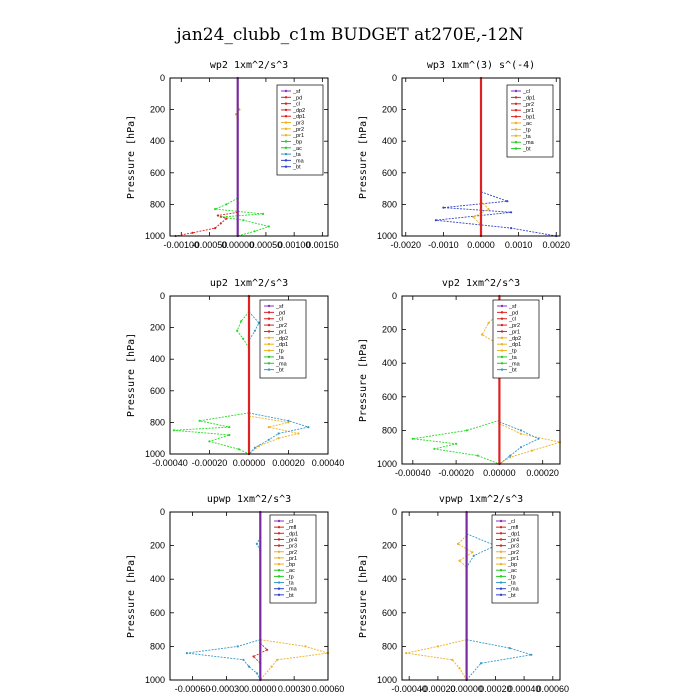 This screenshot has height=700, width=700. What do you see at coordinates (389, 546) in the screenshot?
I see `y-tick-label: 200` at bounding box center [389, 546].